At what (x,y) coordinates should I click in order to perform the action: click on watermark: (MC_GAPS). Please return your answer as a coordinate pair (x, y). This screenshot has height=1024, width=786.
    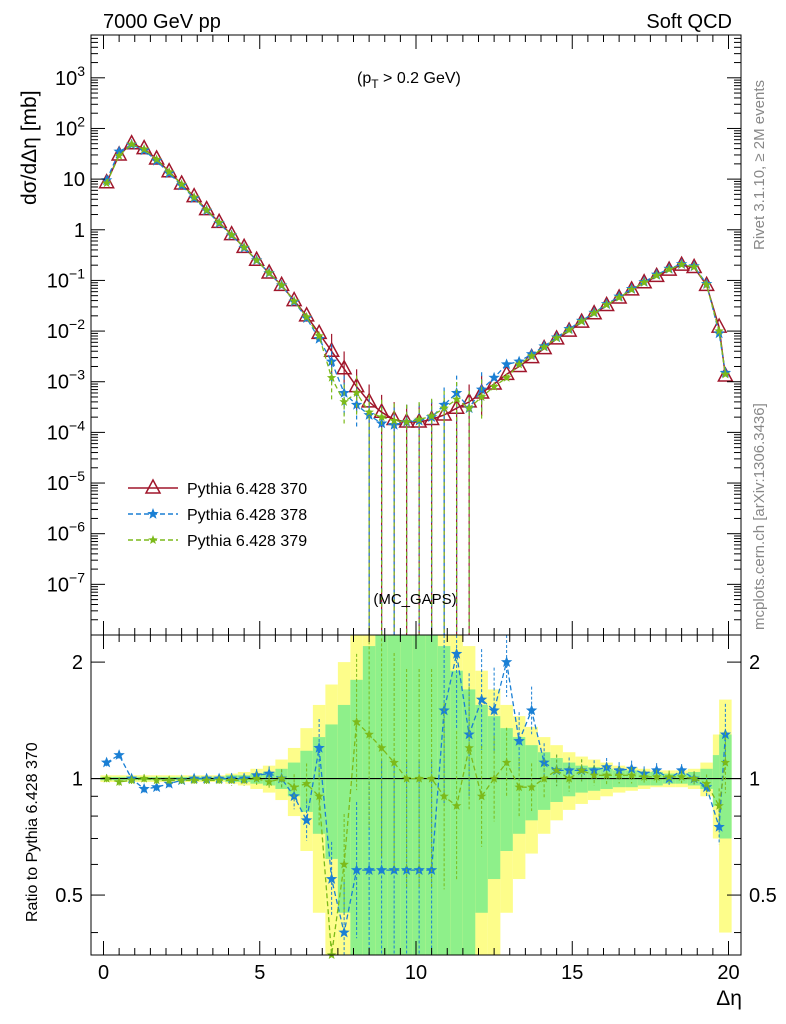
    Looking at the image, I should click on (414, 599).